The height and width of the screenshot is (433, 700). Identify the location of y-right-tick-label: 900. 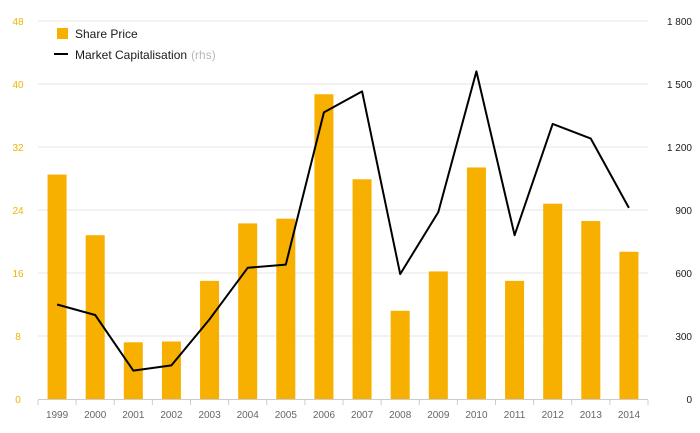
(683, 211).